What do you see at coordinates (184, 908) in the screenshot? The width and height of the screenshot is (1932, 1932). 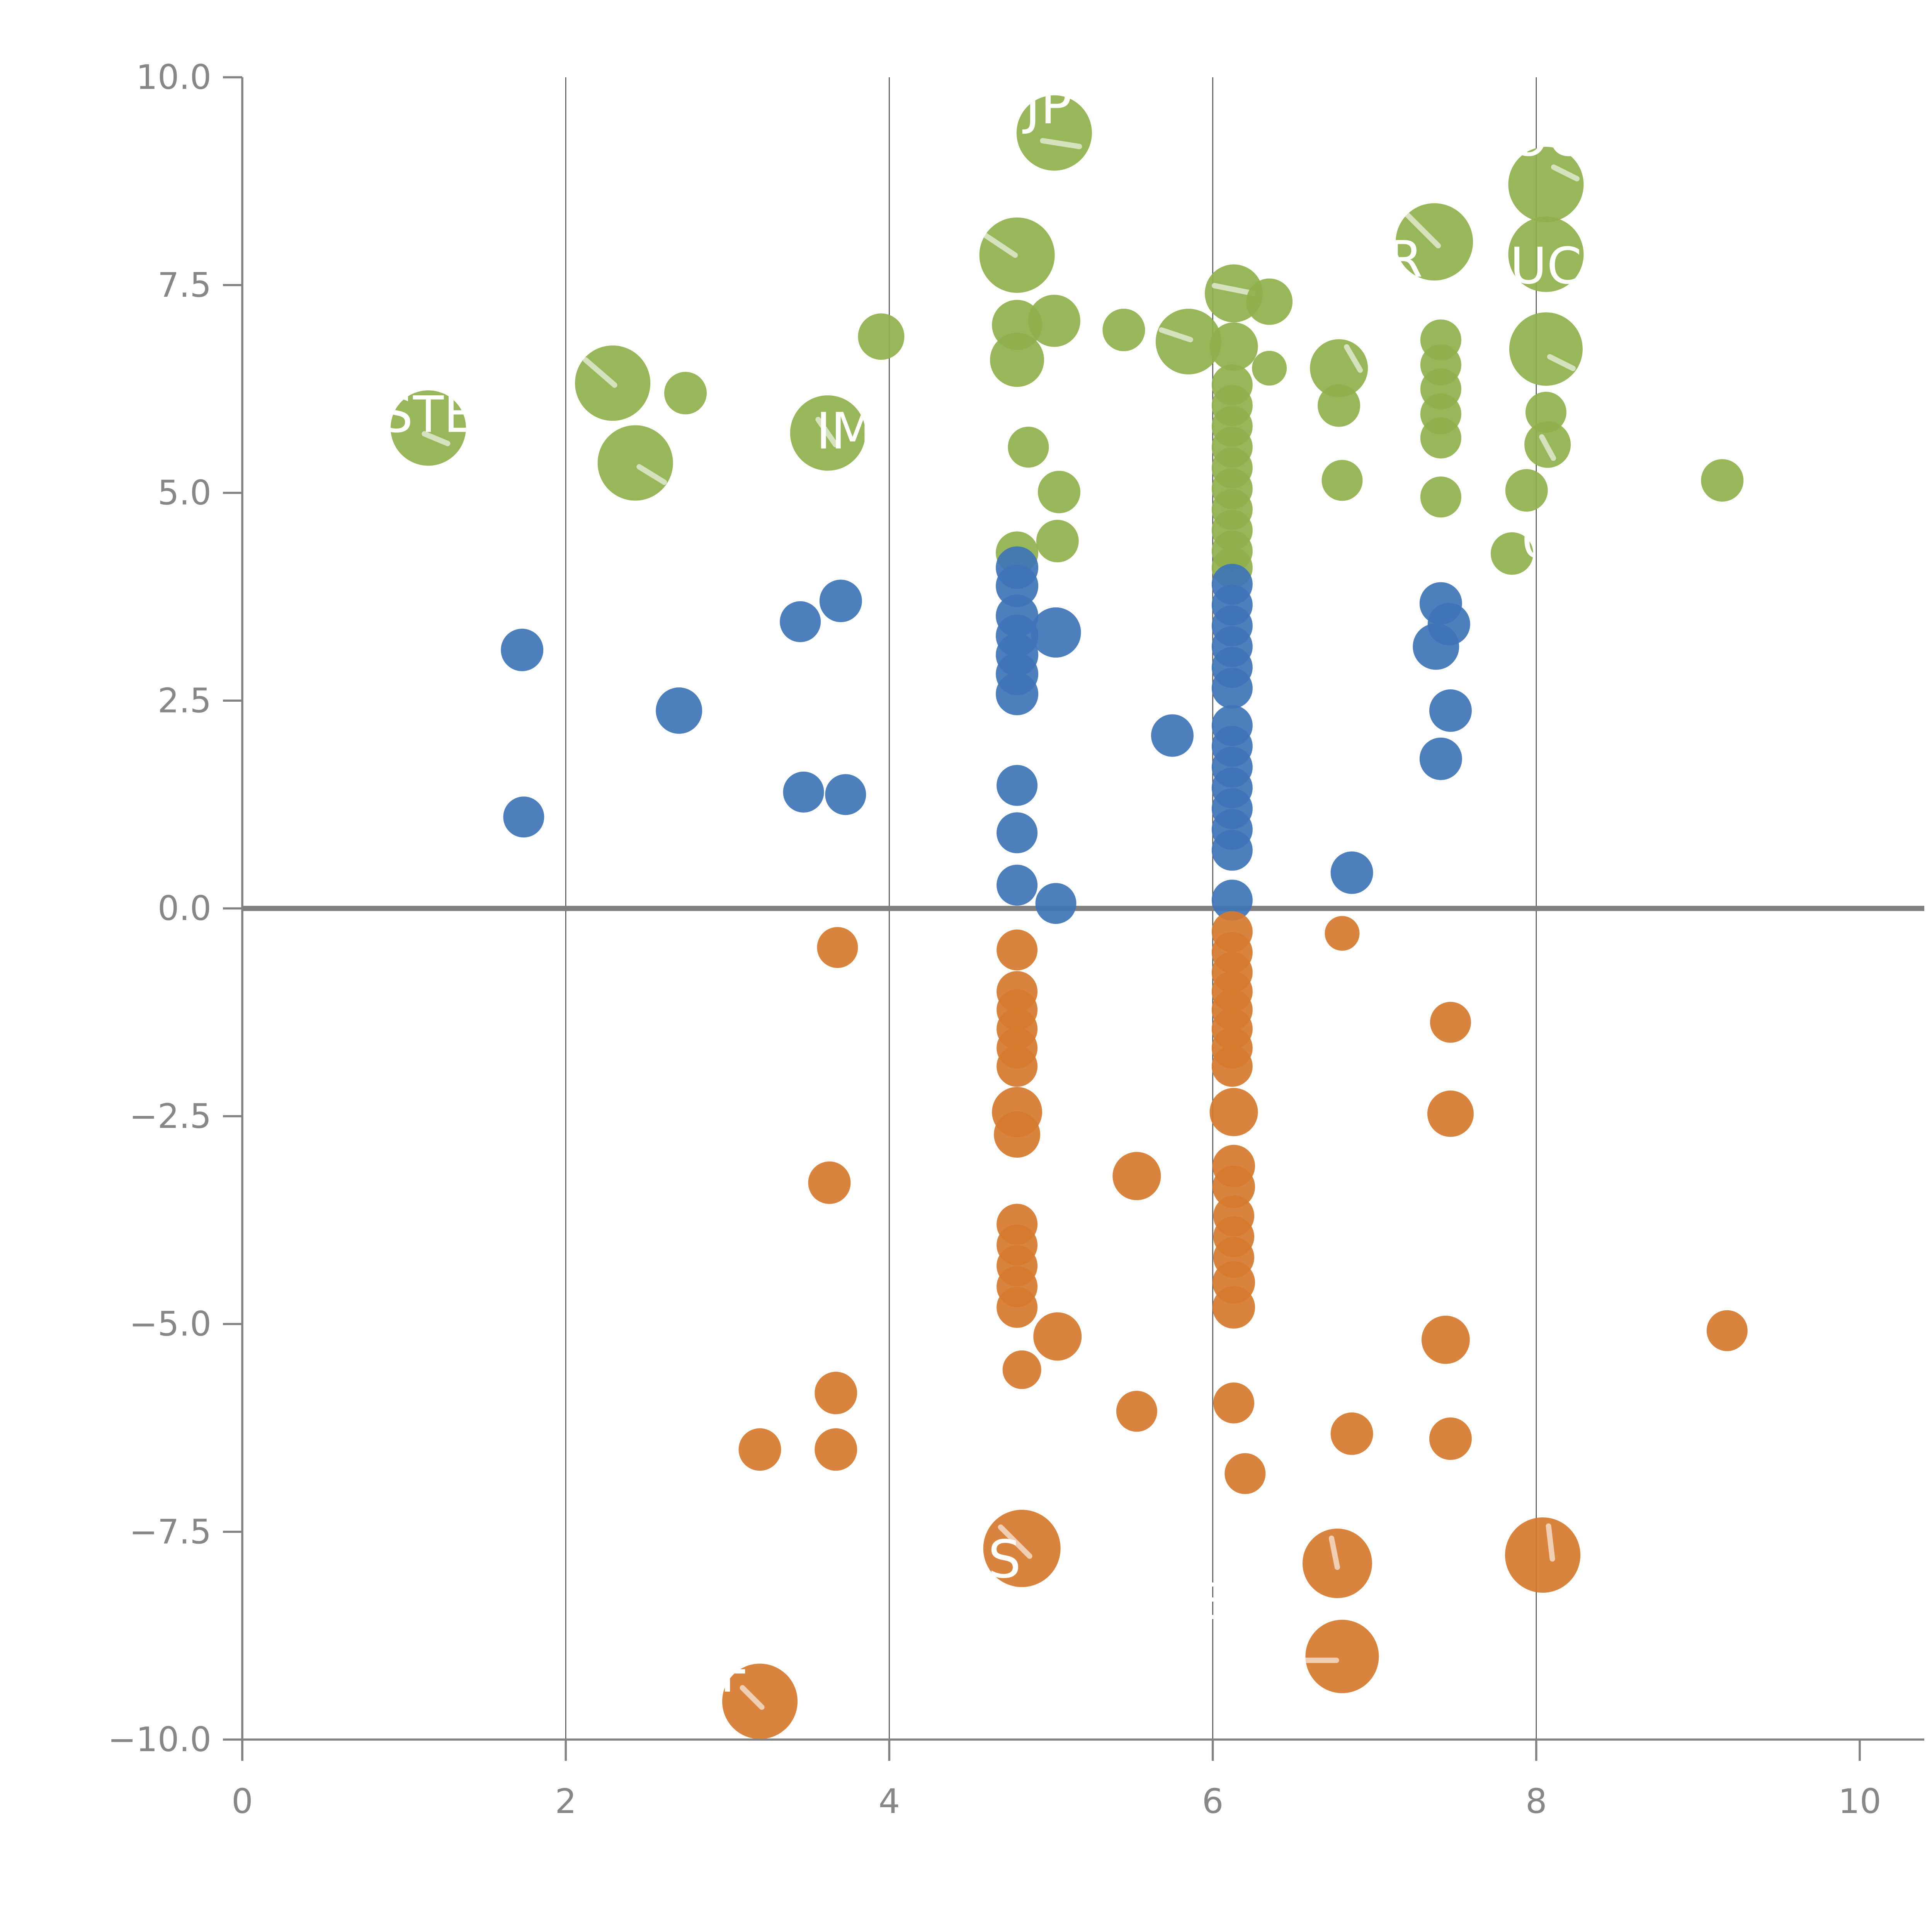 I see `y-tick-label: 0.0` at bounding box center [184, 908].